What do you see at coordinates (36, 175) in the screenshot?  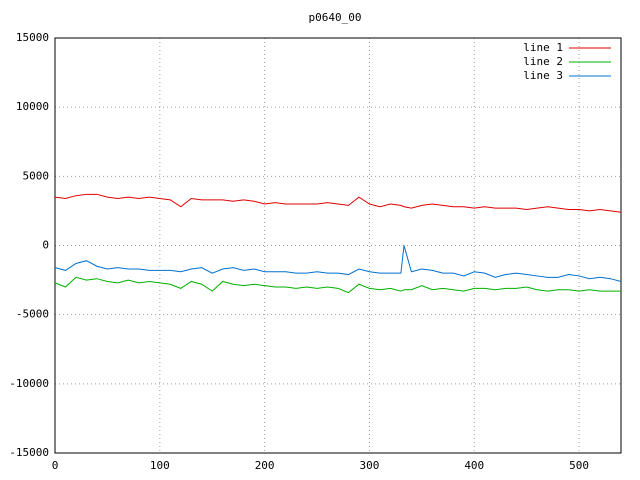 I see `y-tick-label: 5000` at bounding box center [36, 175].